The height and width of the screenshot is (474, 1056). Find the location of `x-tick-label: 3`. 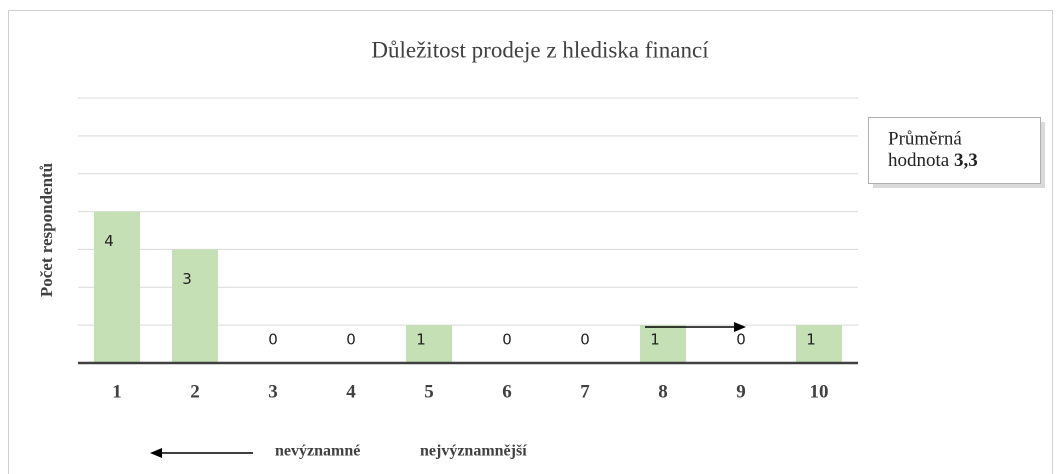

x-tick-label: 3 is located at coordinates (273, 391).